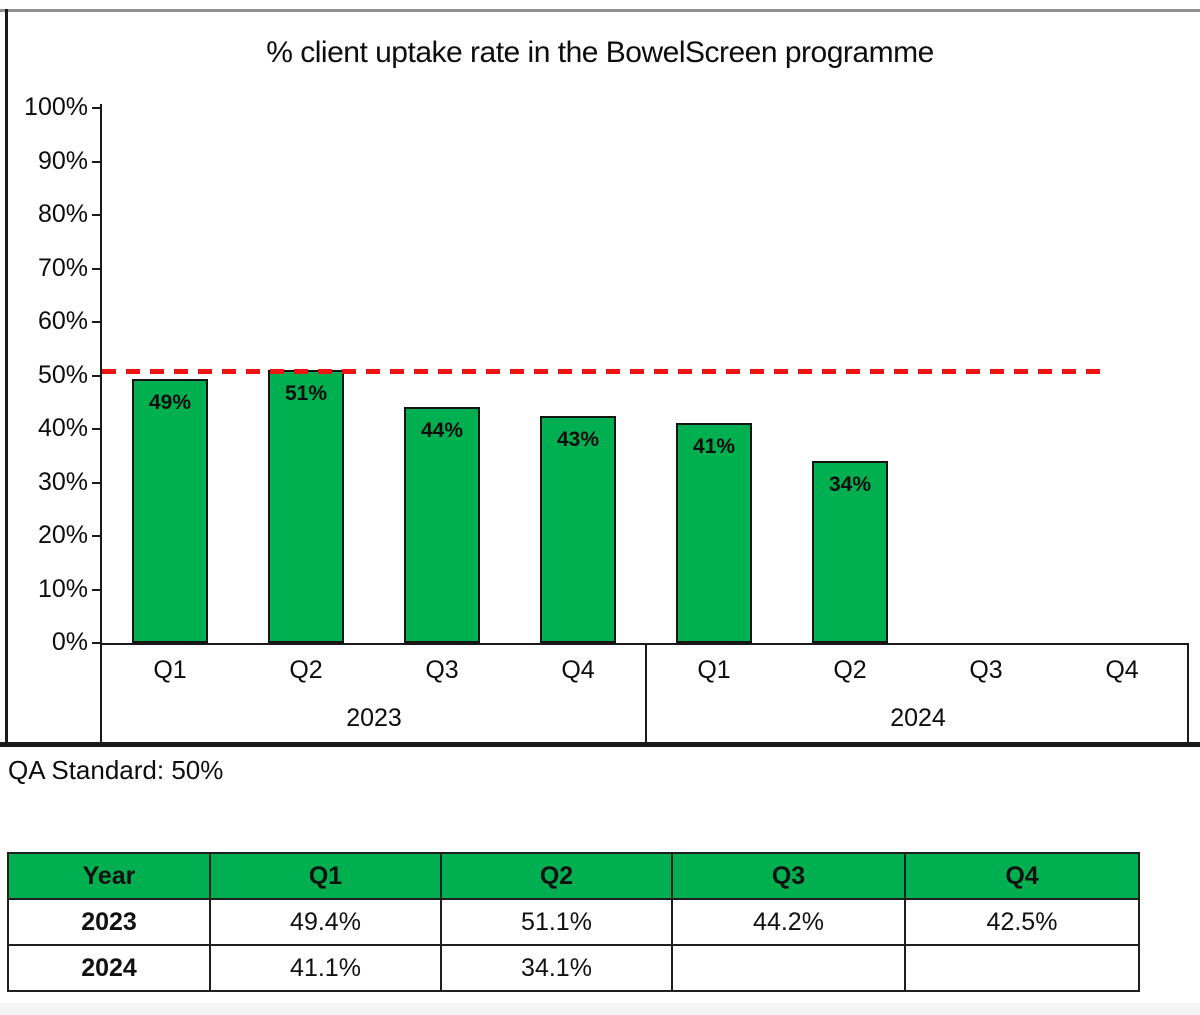  Describe the element at coordinates (109, 876) in the screenshot. I see `table-header-year: Year` at that location.